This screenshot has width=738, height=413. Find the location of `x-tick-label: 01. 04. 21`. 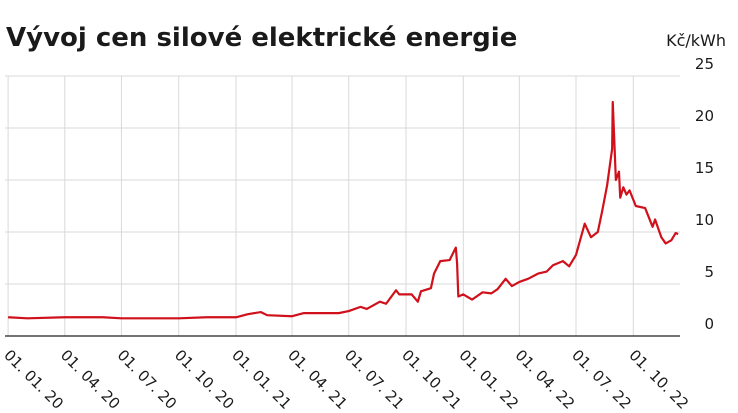

x-tick-label: 01. 04. 21 is located at coordinates (317, 379).